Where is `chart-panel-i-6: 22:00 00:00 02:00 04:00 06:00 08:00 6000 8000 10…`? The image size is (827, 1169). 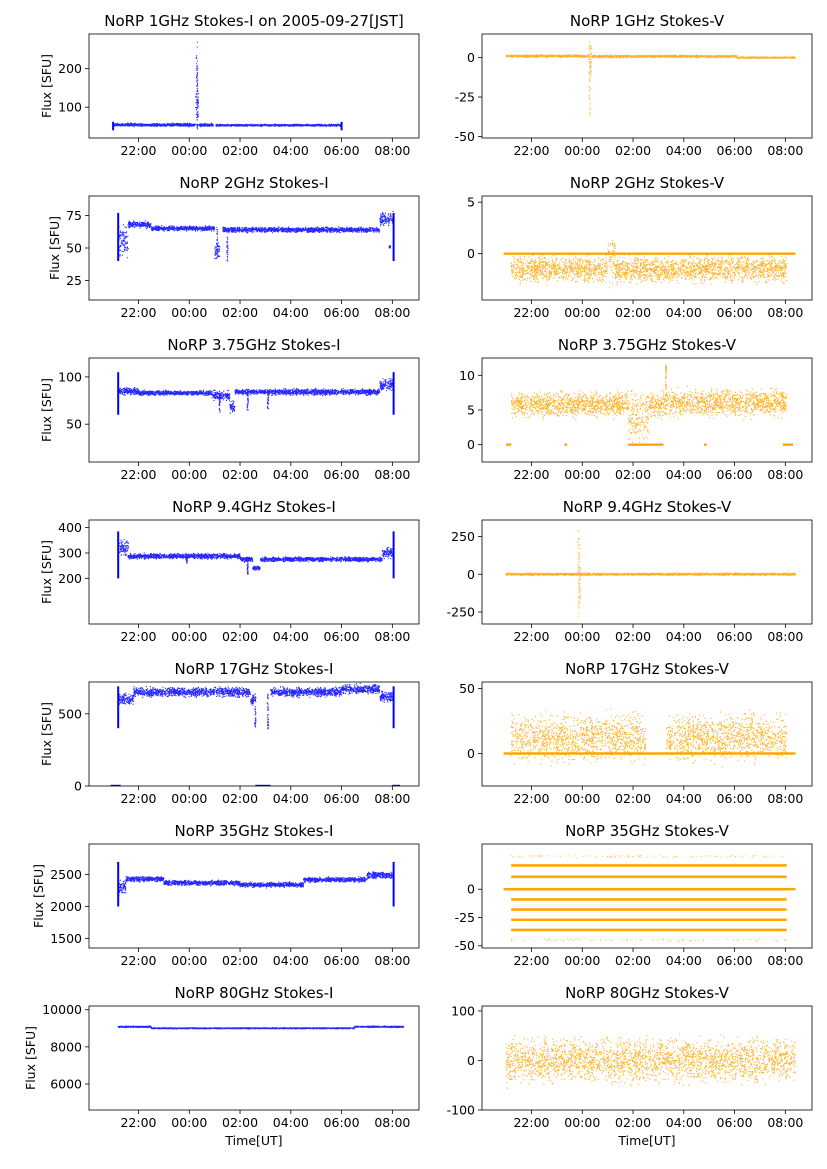 chart-panel-i-6: 22:00 00:00 02:00 04:00 06:00 08:00 6000 8000 10… is located at coordinates (221, 1066).